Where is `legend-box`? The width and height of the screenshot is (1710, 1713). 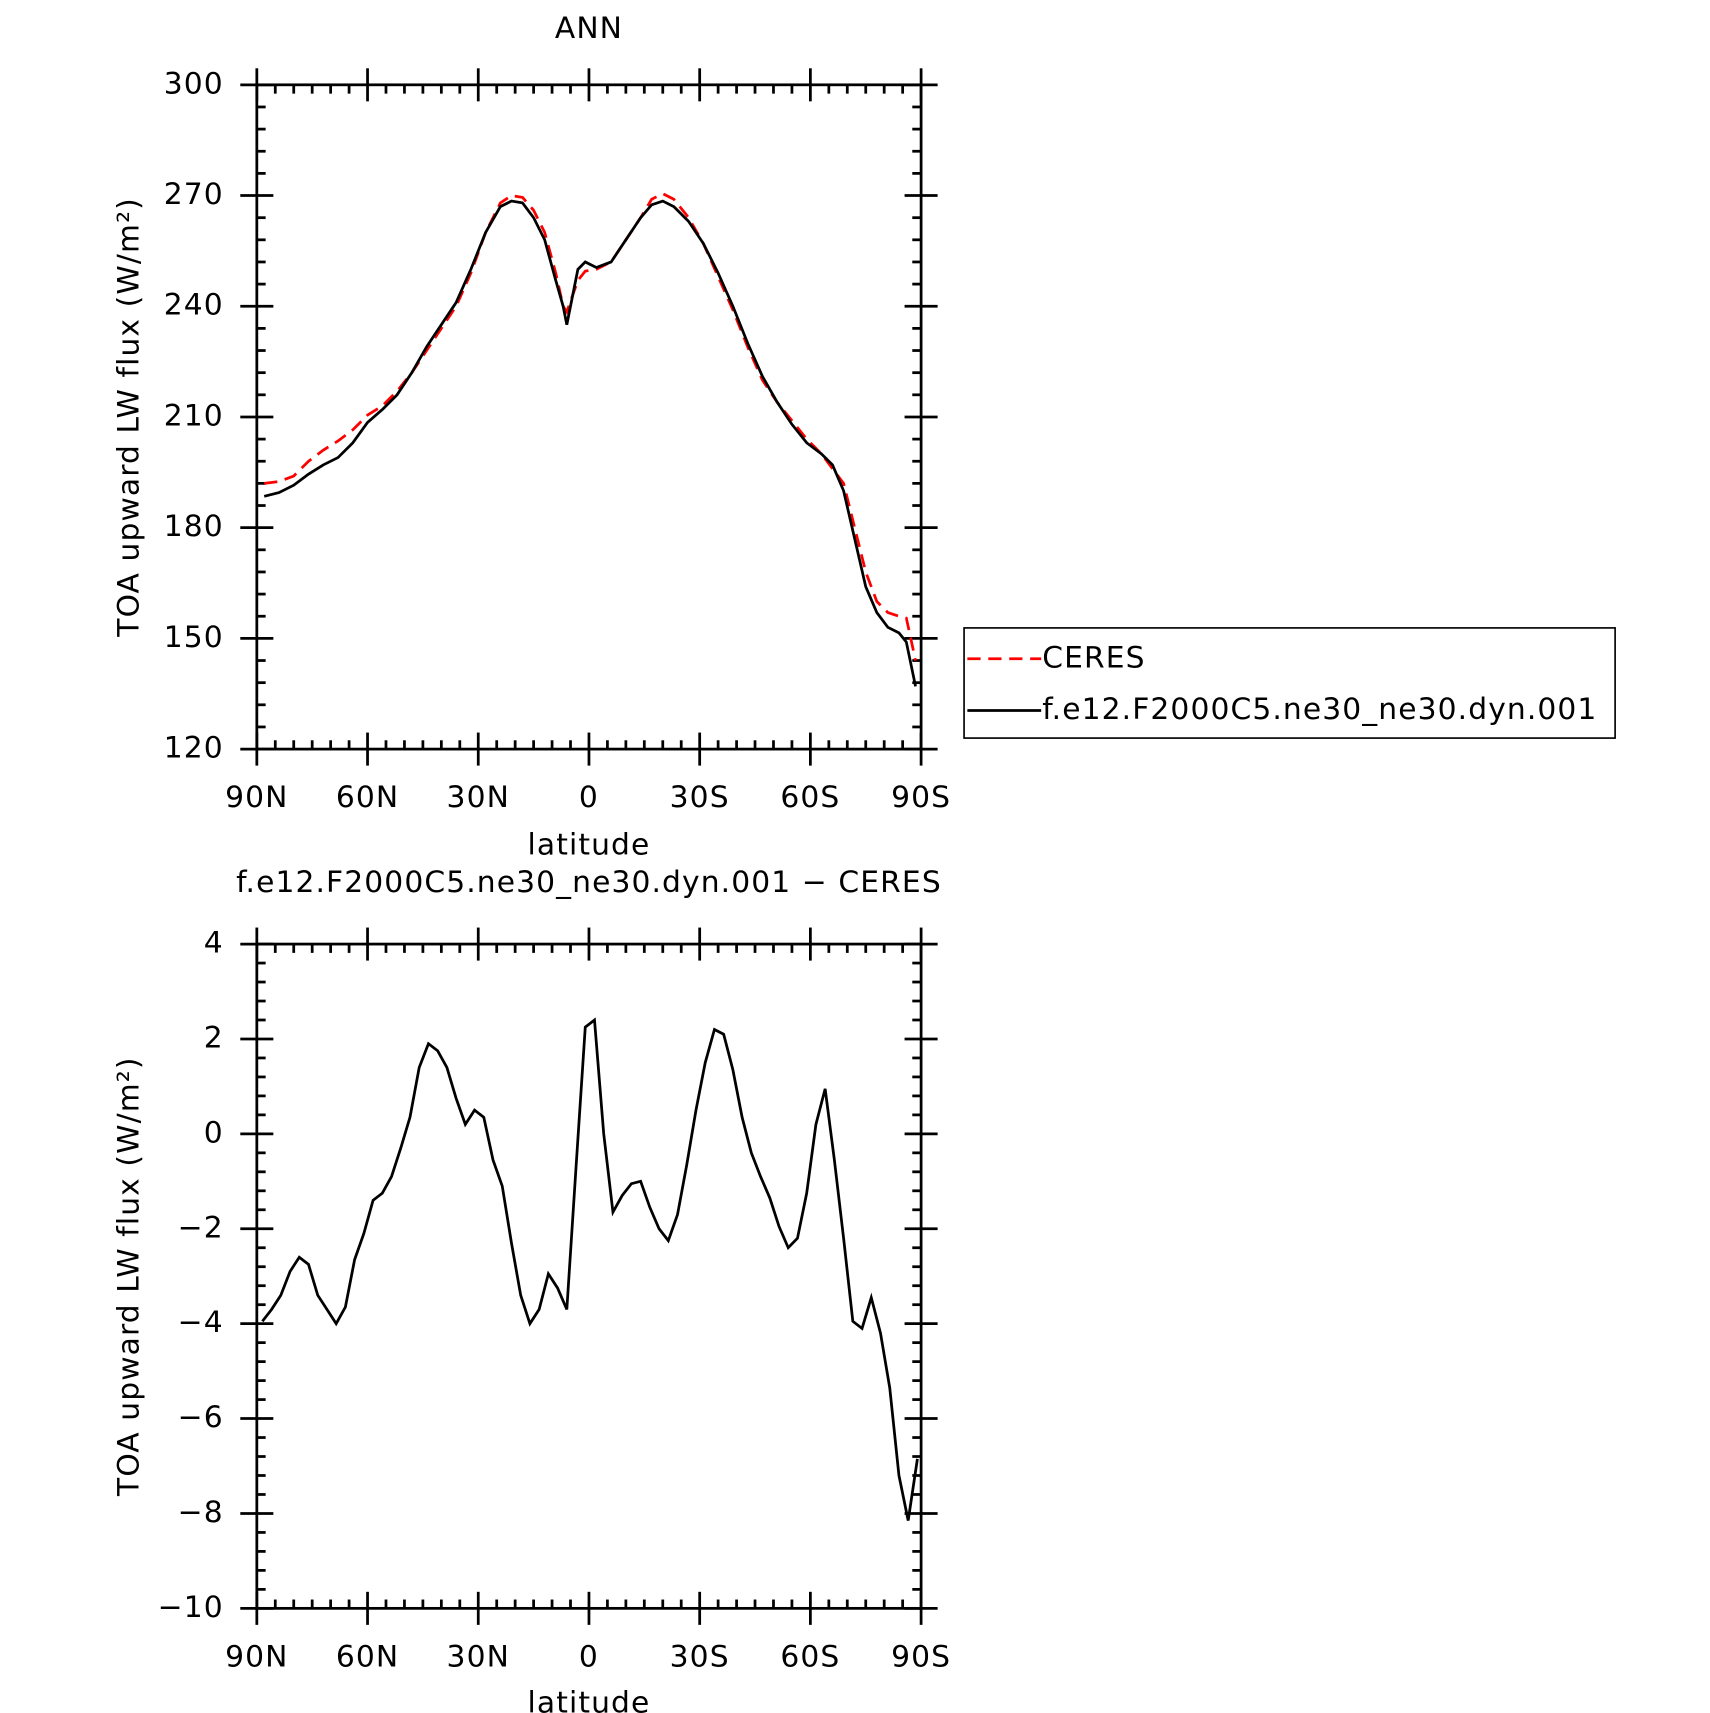
legend-box is located at coordinates (1289, 683).